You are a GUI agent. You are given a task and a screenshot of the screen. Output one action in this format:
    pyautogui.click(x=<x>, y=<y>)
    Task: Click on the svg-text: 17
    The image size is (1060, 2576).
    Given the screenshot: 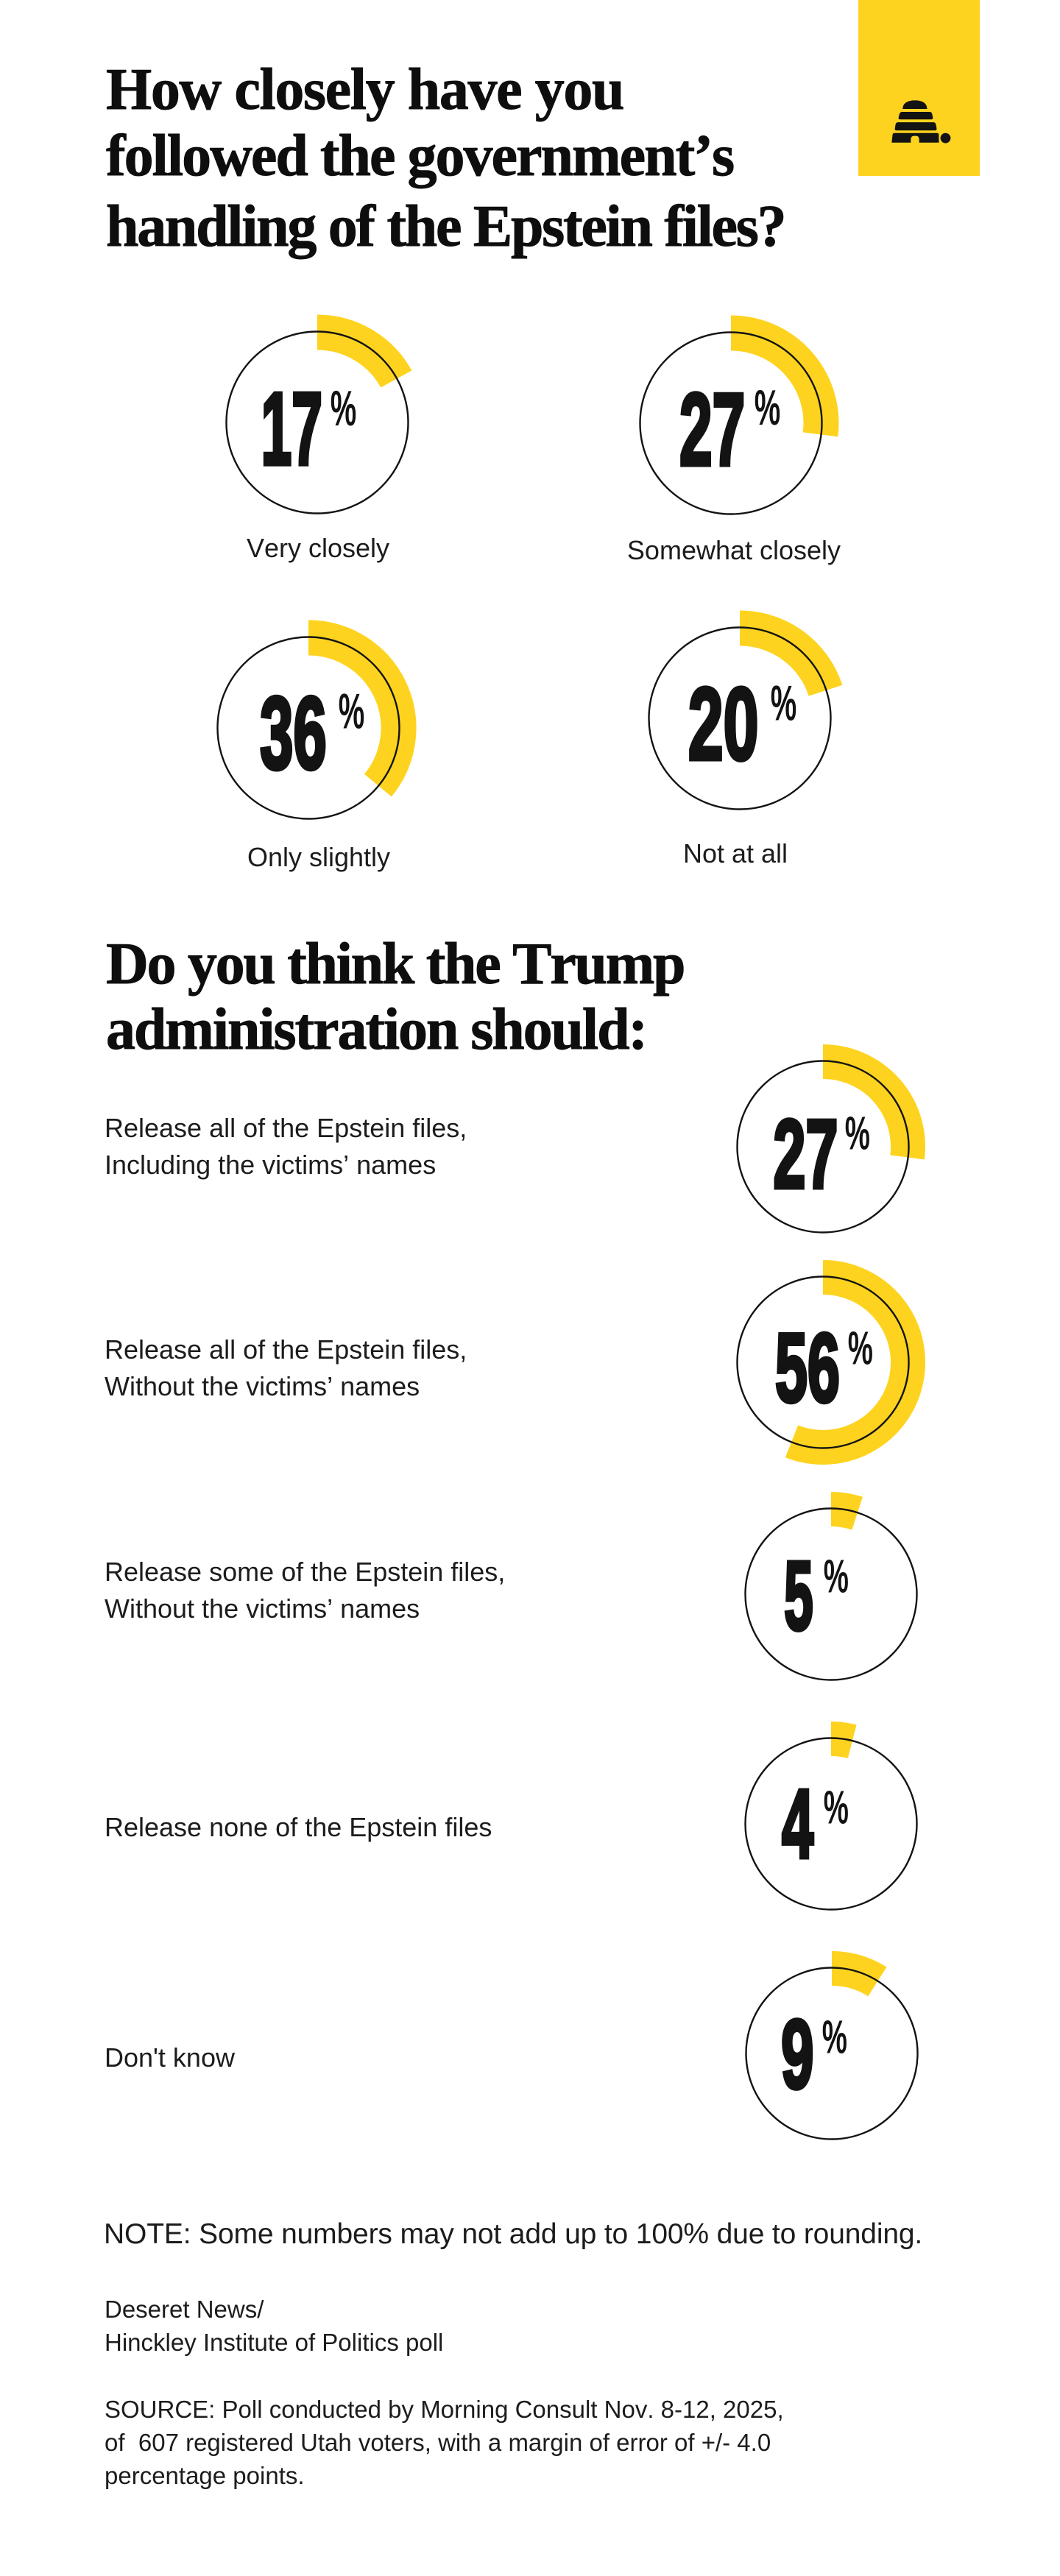 What is the action you would take?
    pyautogui.click(x=291, y=428)
    